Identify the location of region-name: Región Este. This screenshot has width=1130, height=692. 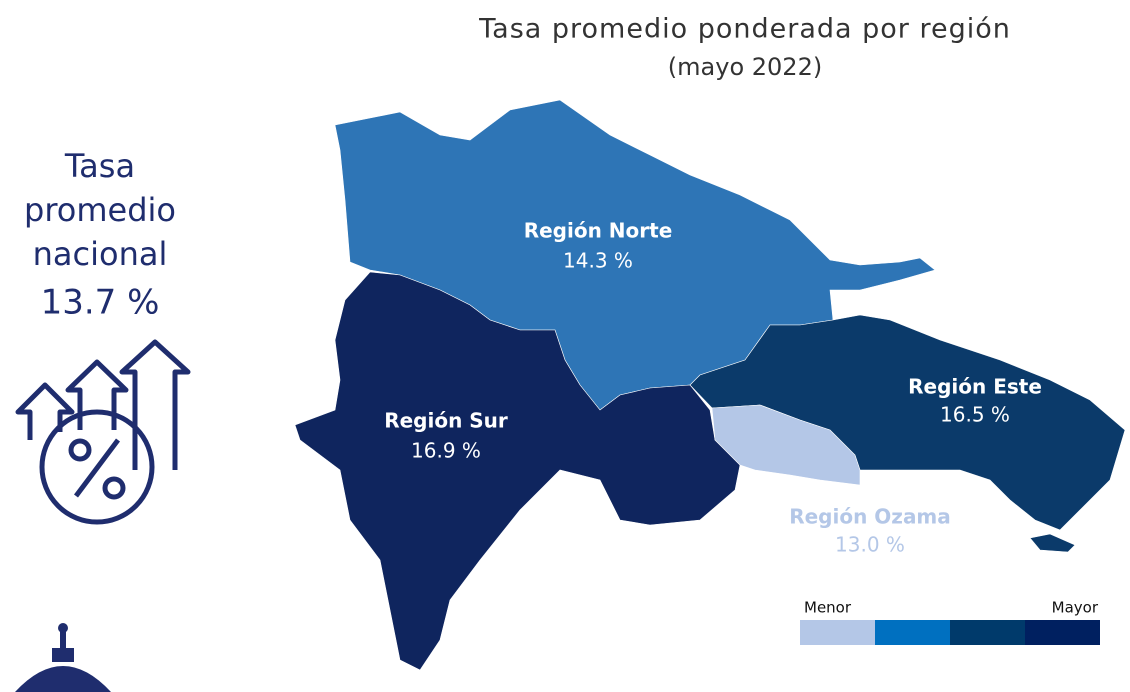
(975, 387).